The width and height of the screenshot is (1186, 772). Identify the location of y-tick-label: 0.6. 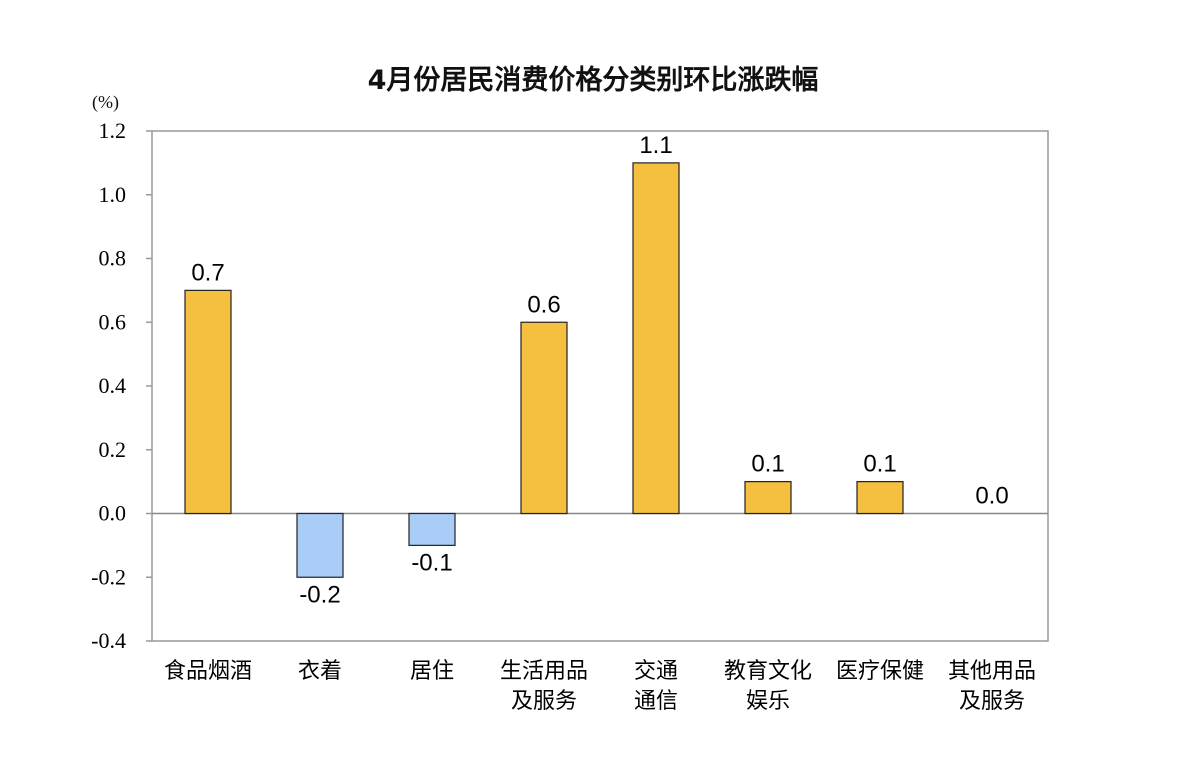
(113, 321).